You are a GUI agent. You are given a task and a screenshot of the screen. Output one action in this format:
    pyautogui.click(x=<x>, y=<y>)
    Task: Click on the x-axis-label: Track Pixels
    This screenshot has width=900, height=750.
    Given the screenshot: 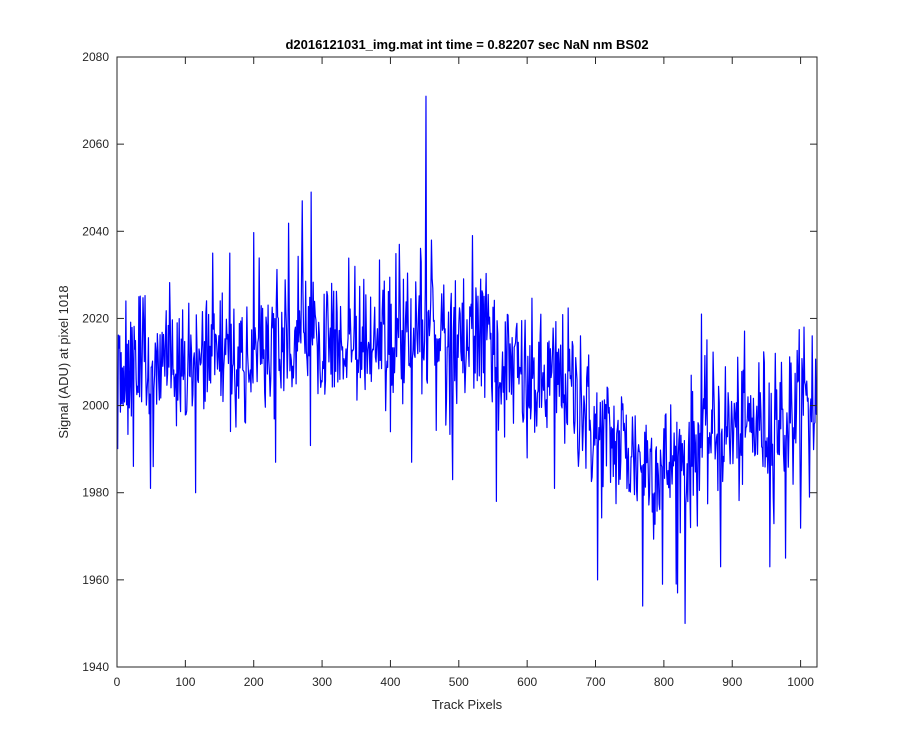 What is the action you would take?
    pyautogui.click(x=467, y=704)
    